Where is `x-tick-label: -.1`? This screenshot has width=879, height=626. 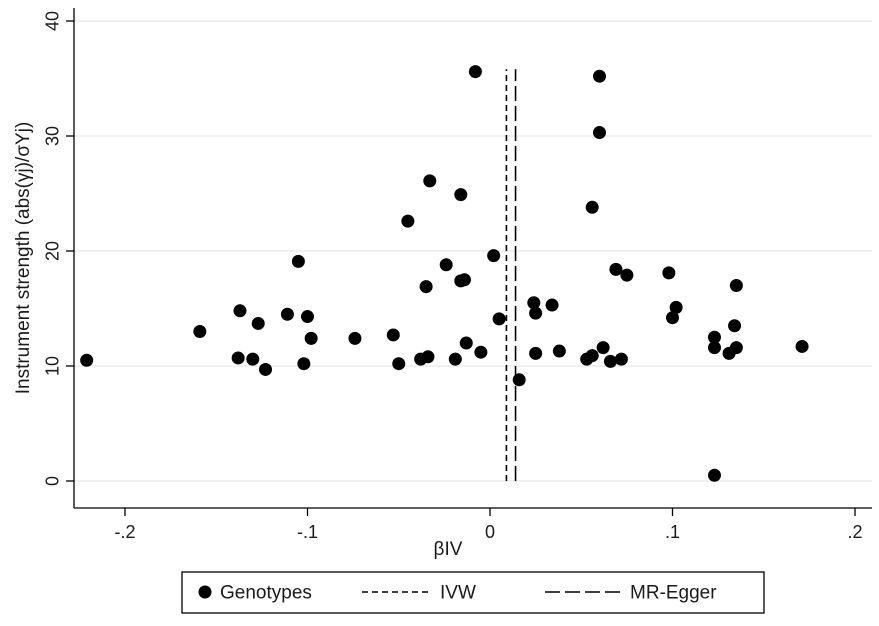 x-tick-label: -.1 is located at coordinates (307, 532).